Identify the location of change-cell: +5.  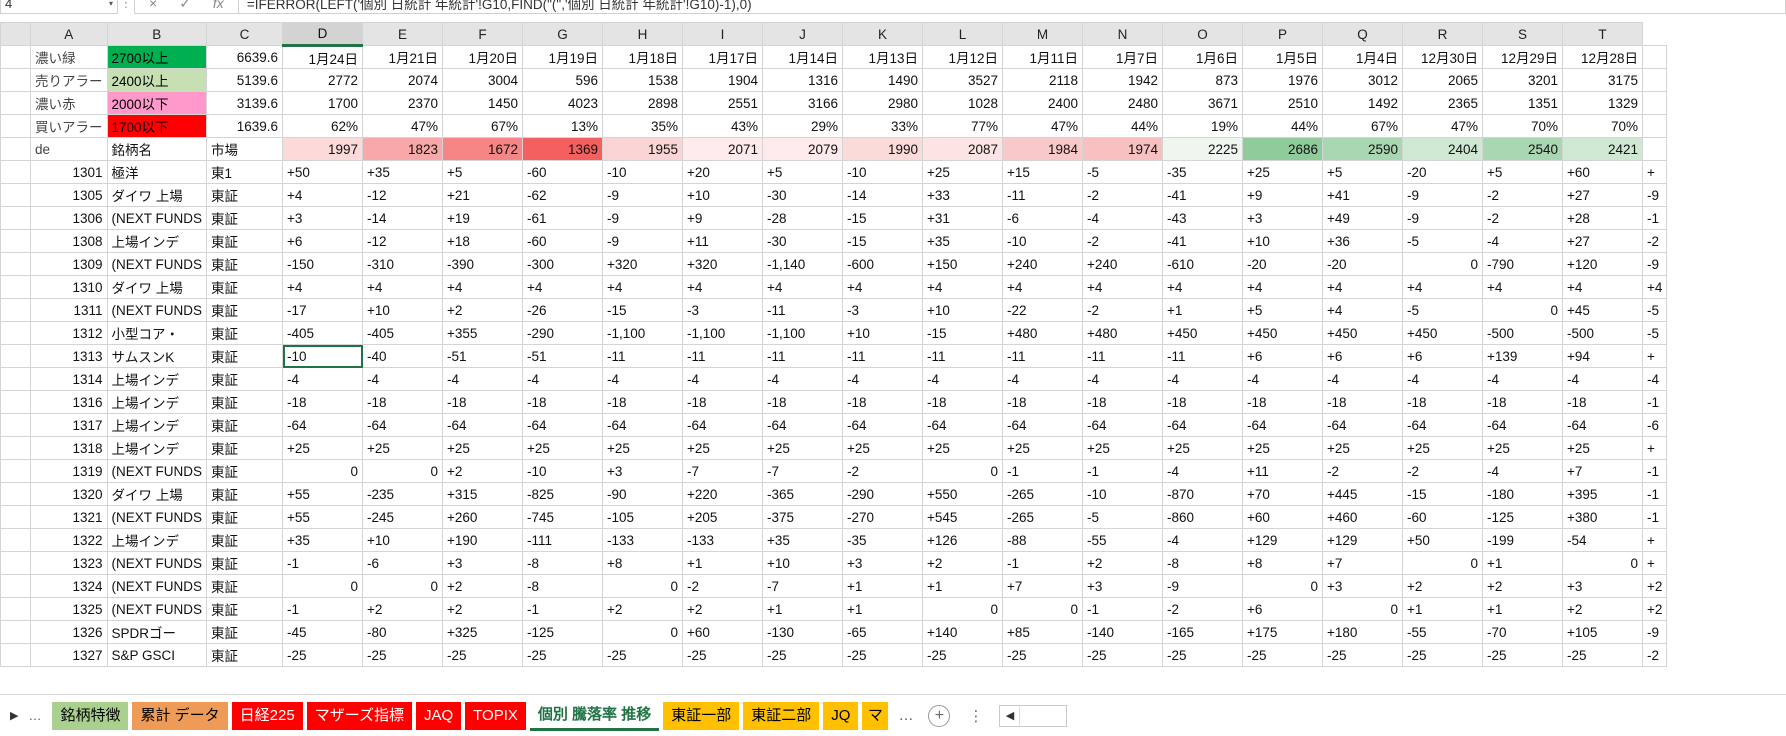
(803, 172).